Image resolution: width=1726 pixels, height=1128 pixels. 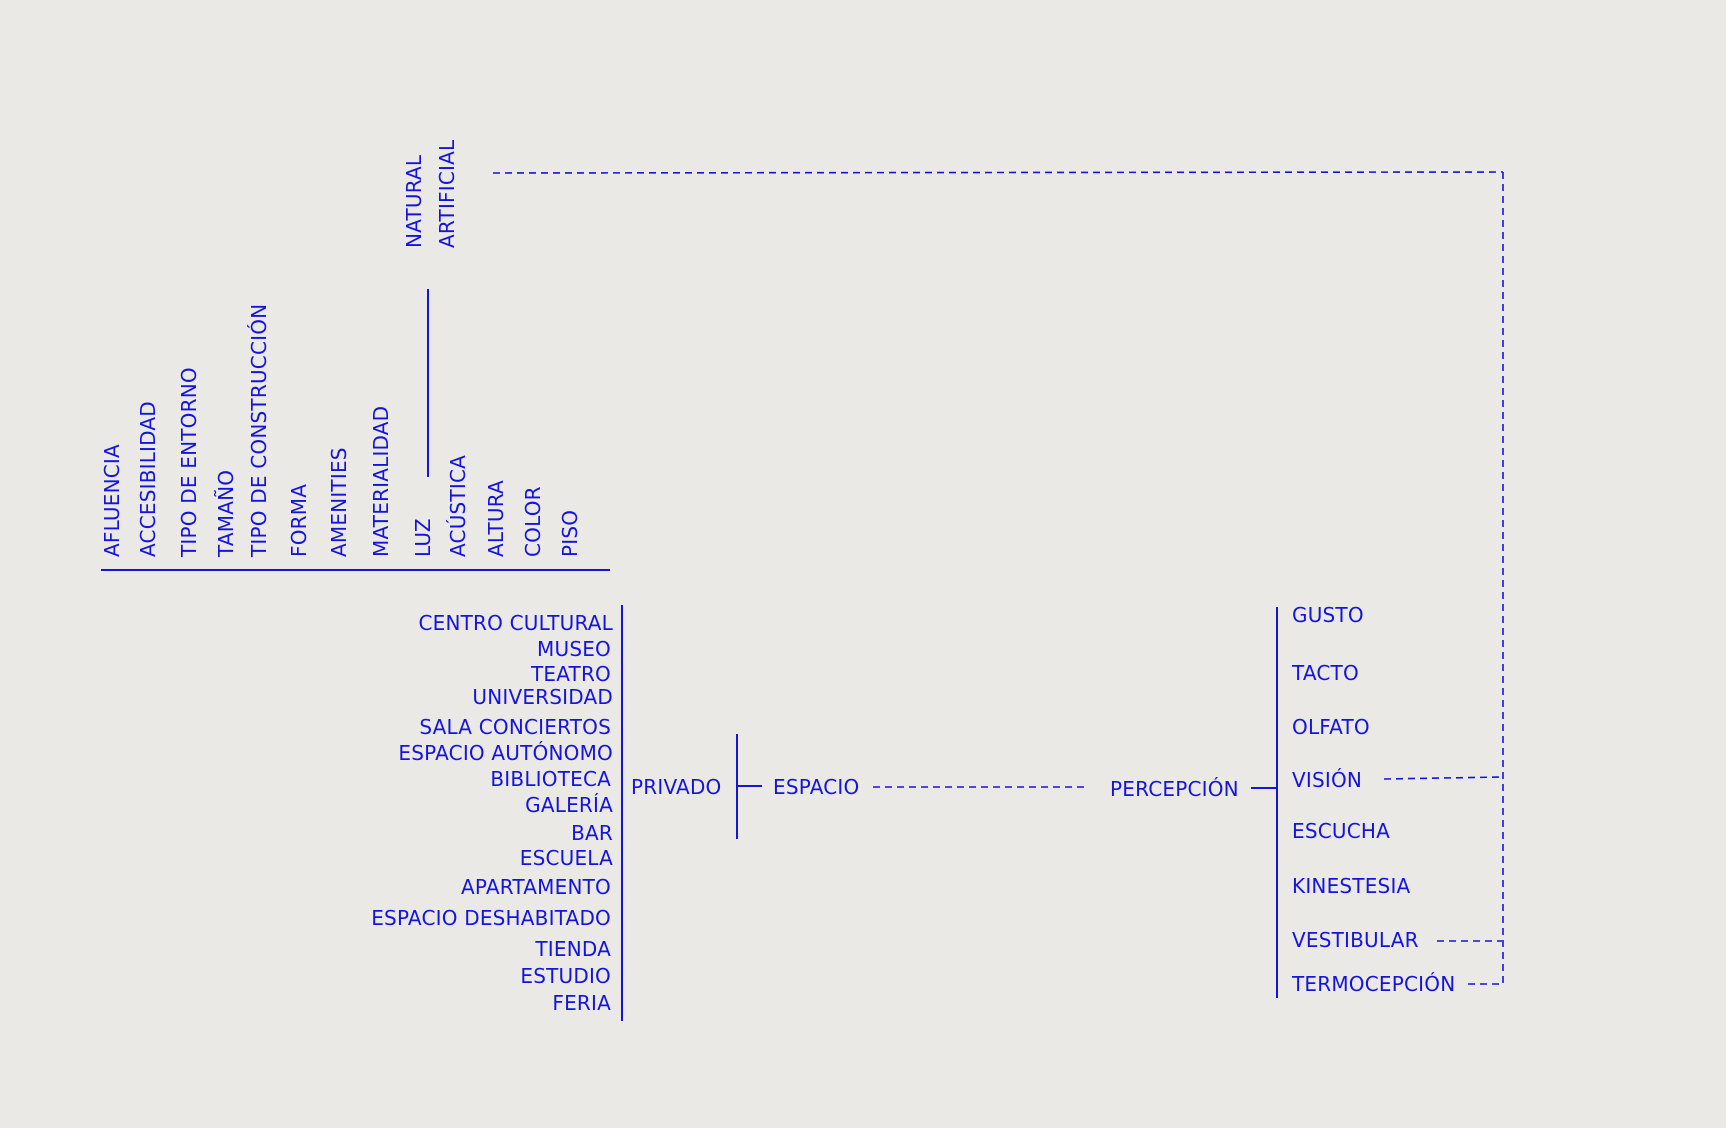 I want to click on sense-label: OLFATO, so click(x=1331, y=727).